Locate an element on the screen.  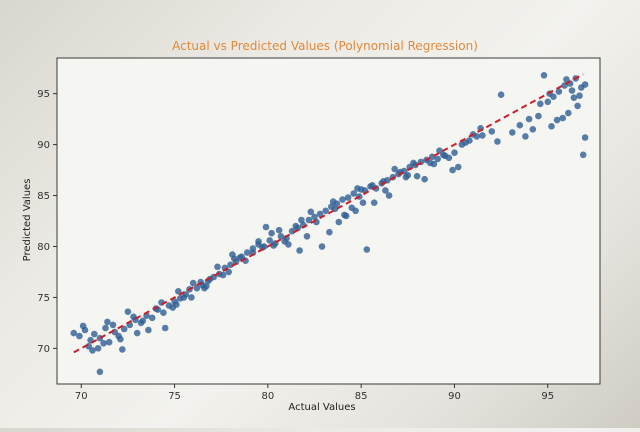
x-tick-label: 90 is located at coordinates (454, 396).